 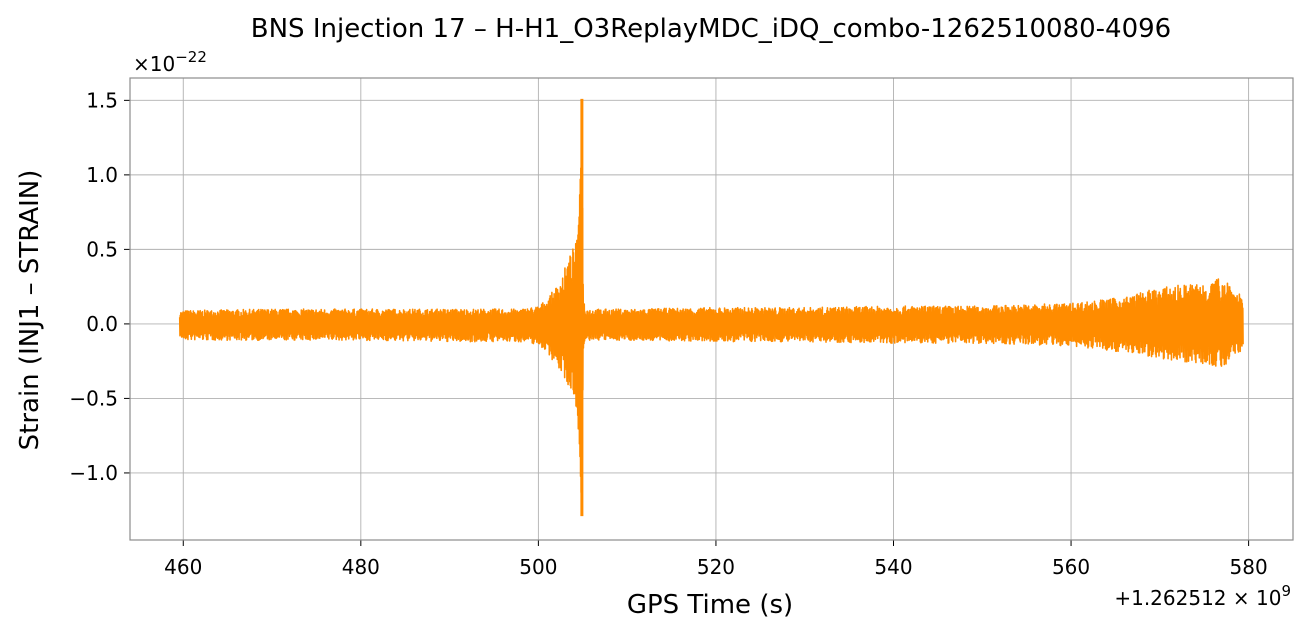 I want to click on x-tick-label: 560, so click(x=1071, y=567).